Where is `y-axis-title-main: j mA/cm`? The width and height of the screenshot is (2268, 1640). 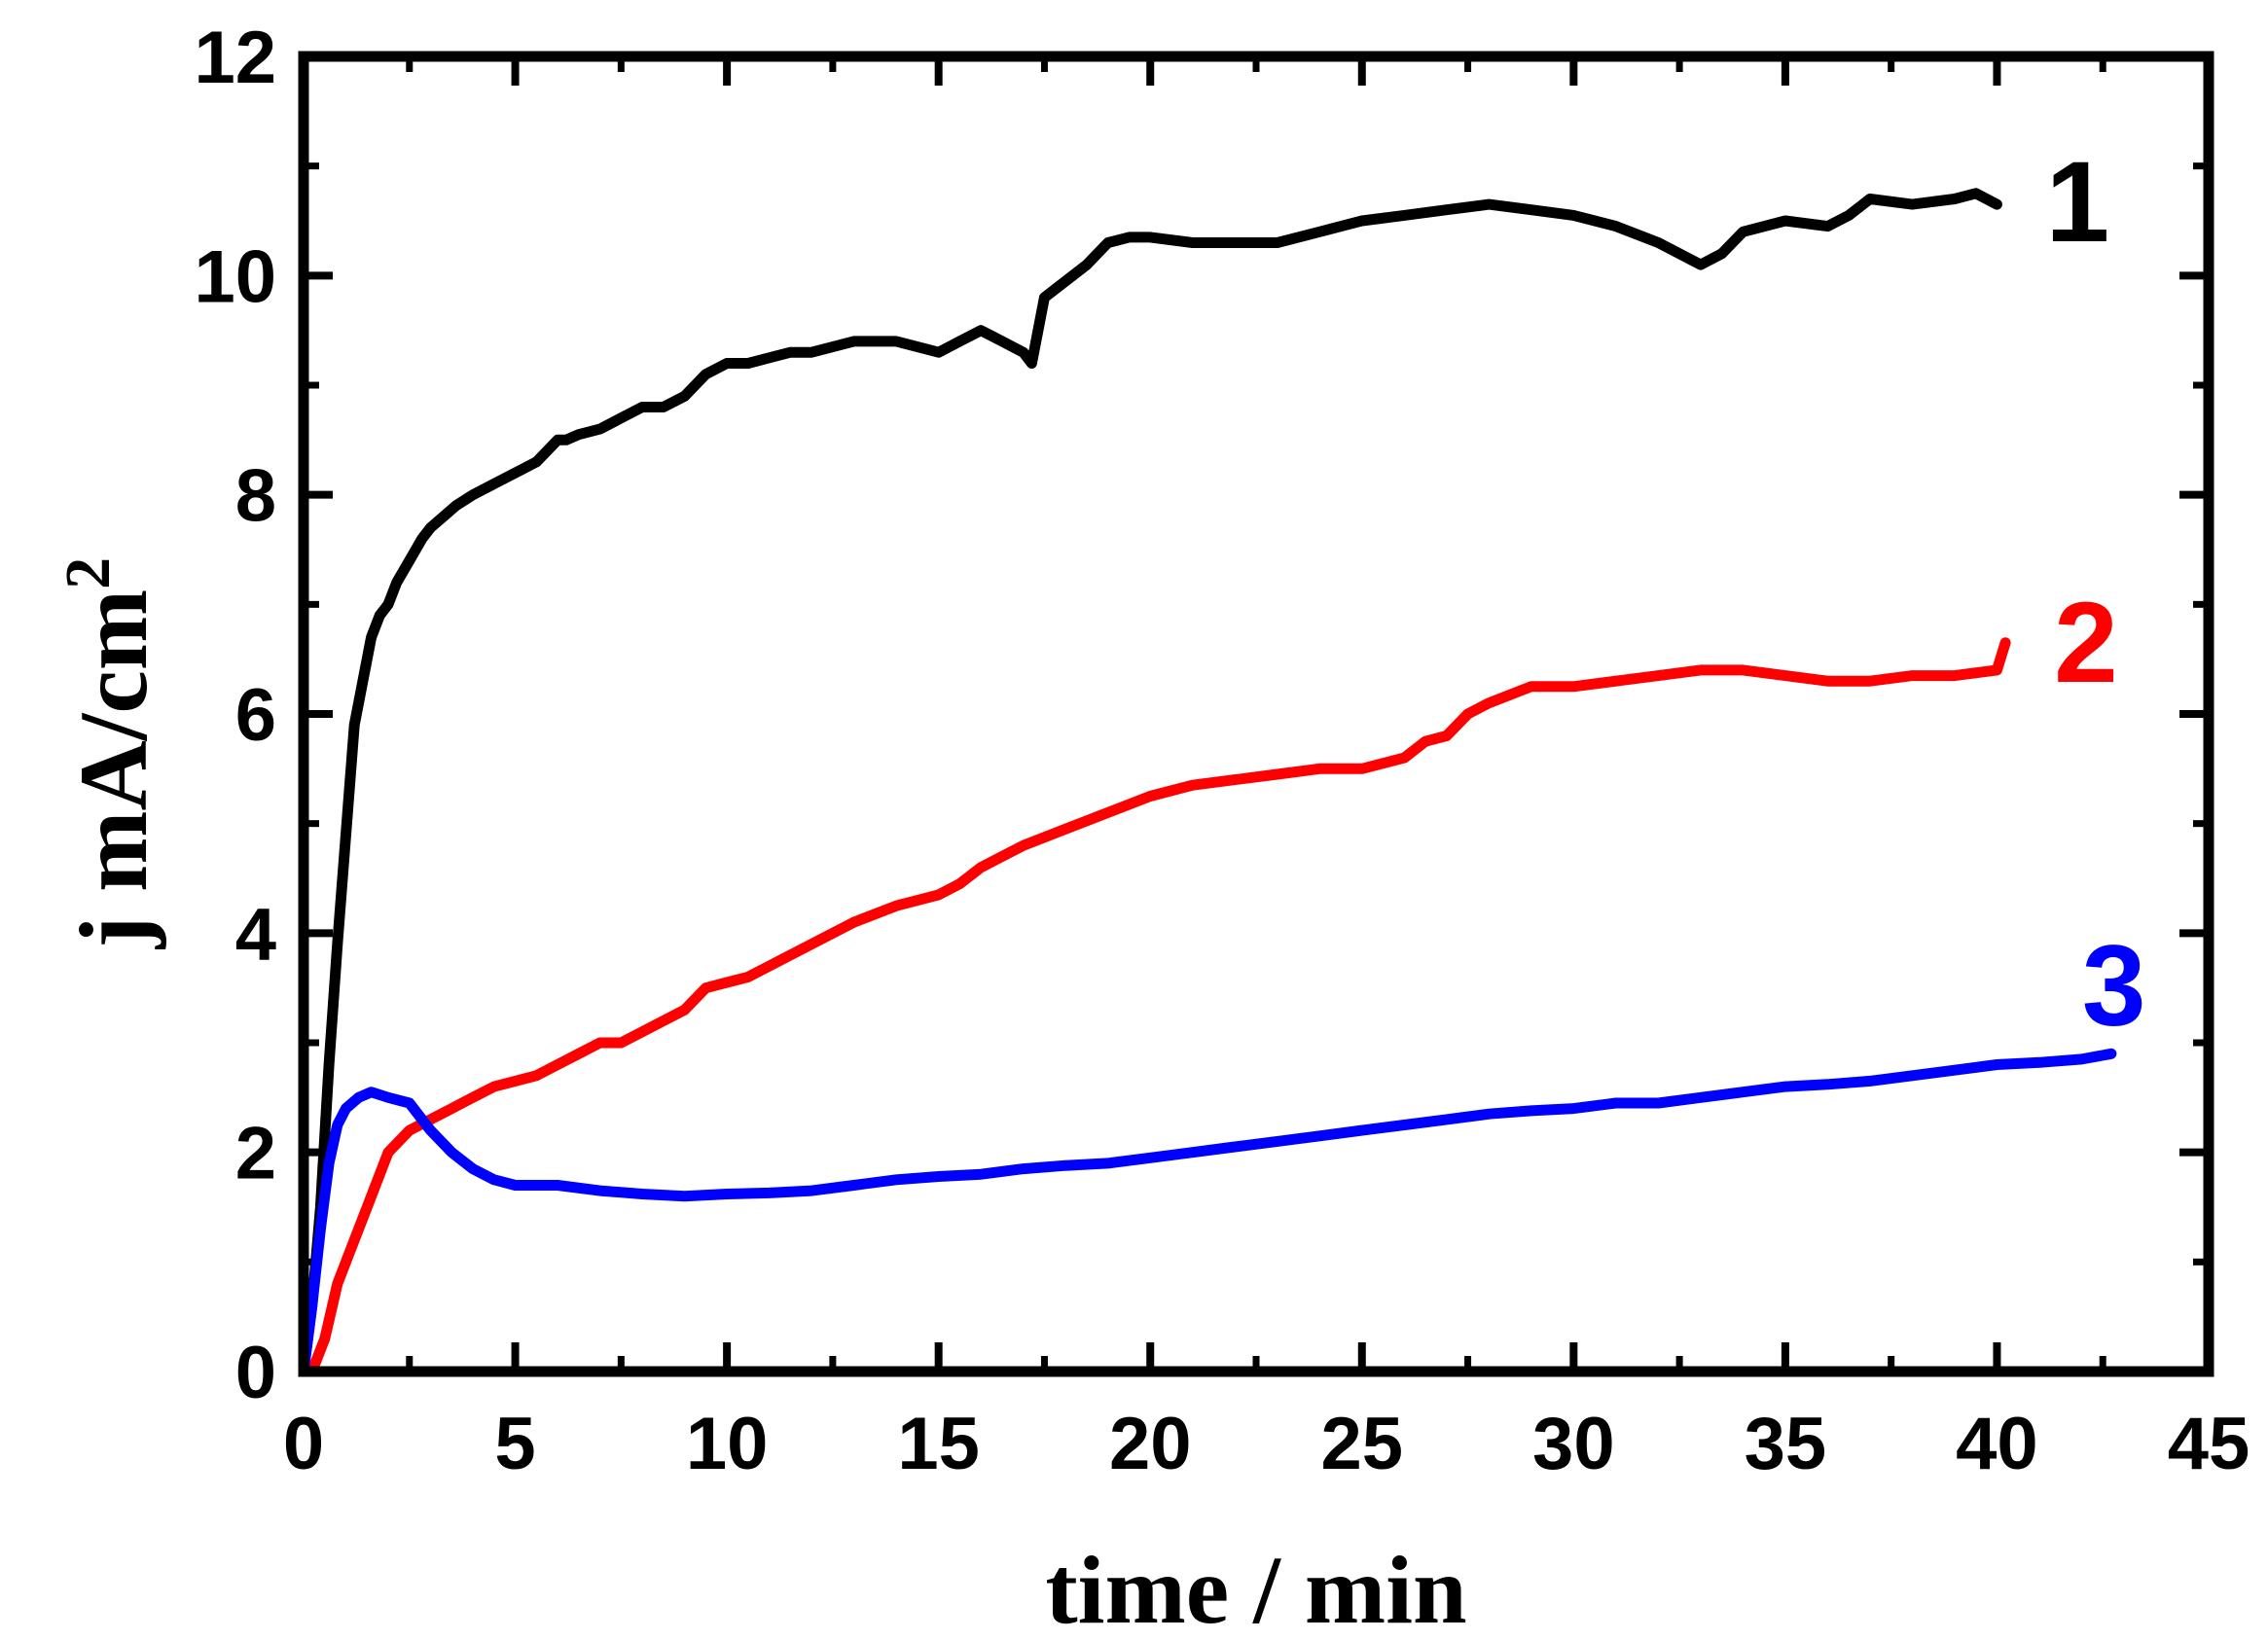 y-axis-title-main: j mA/cm is located at coordinates (113, 769).